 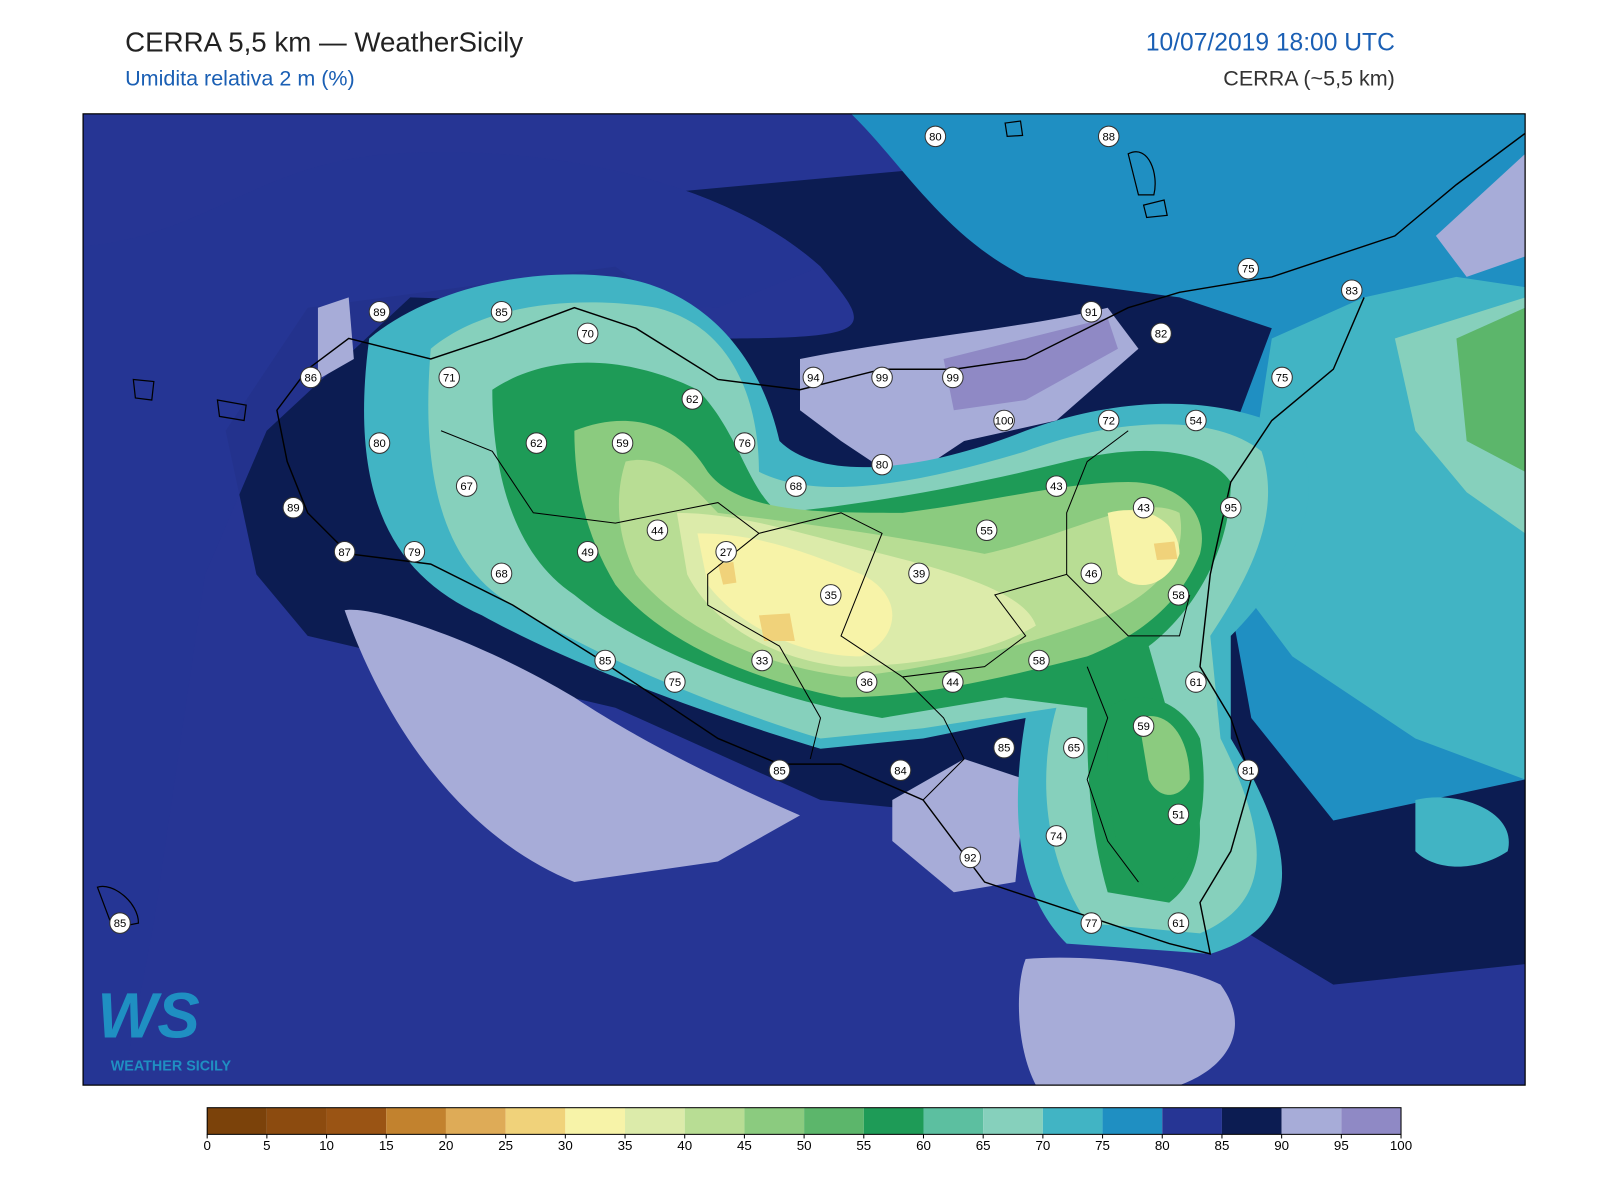 I want to click on model-label: CERRA (~5,5 km), so click(x=1309, y=79).